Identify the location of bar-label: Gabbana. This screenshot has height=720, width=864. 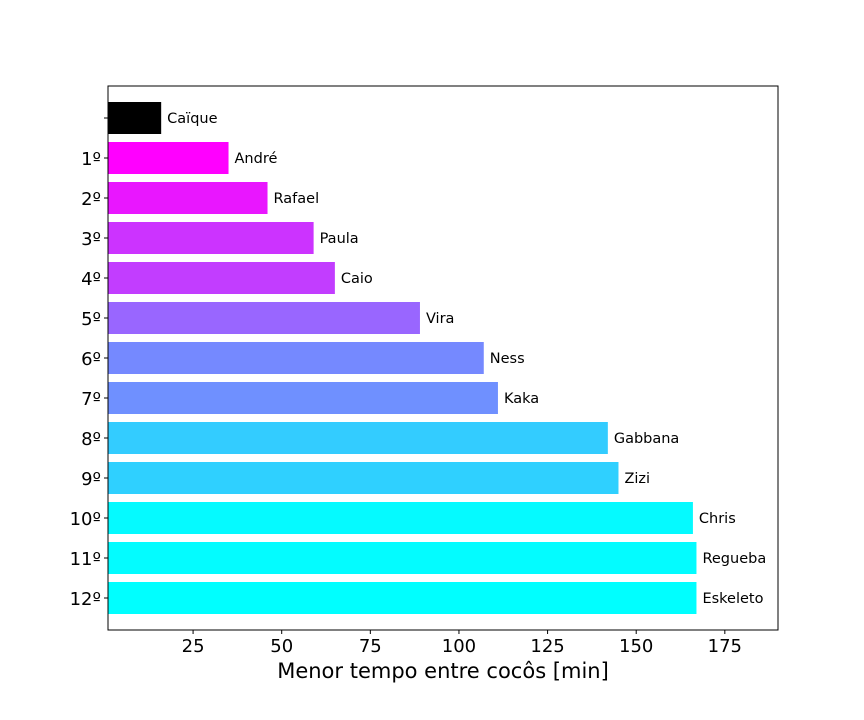
(647, 439).